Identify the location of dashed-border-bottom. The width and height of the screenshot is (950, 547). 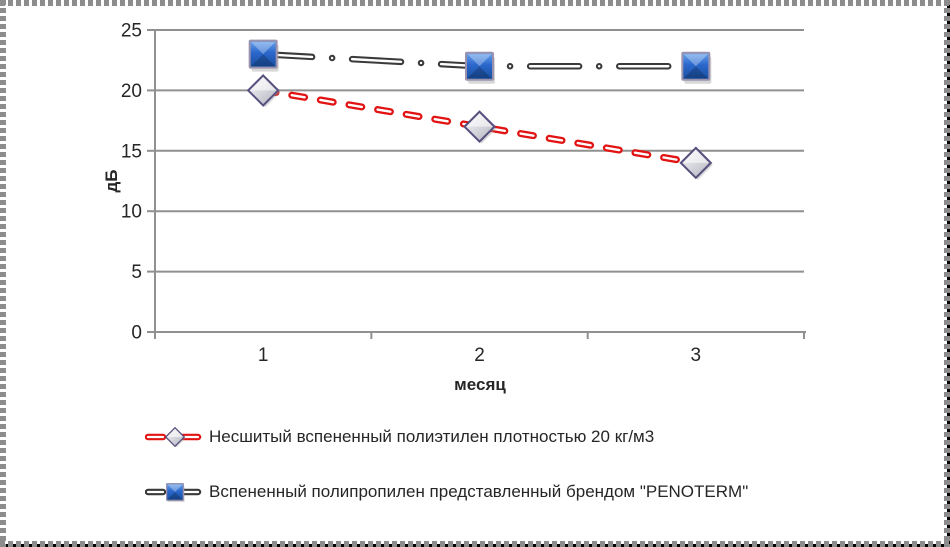
(475, 544).